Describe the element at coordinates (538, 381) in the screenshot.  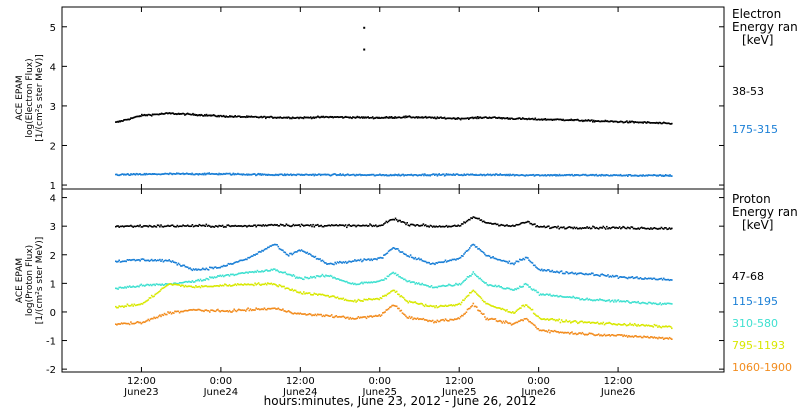
I see `x-tick-time: 0:00` at that location.